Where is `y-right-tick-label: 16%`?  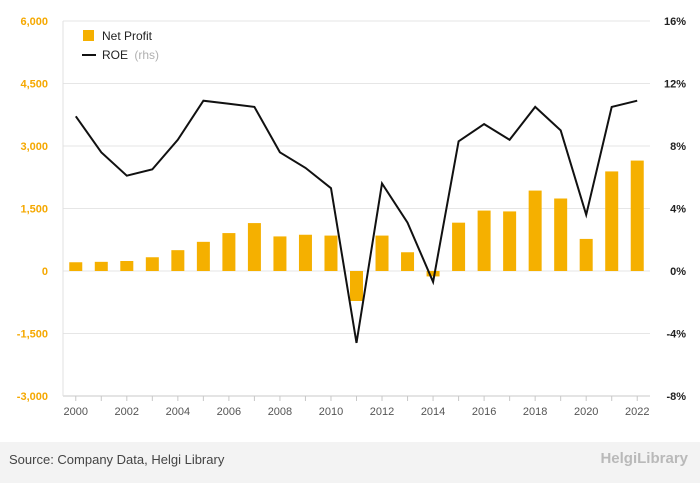 y-right-tick-label: 16% is located at coordinates (675, 22).